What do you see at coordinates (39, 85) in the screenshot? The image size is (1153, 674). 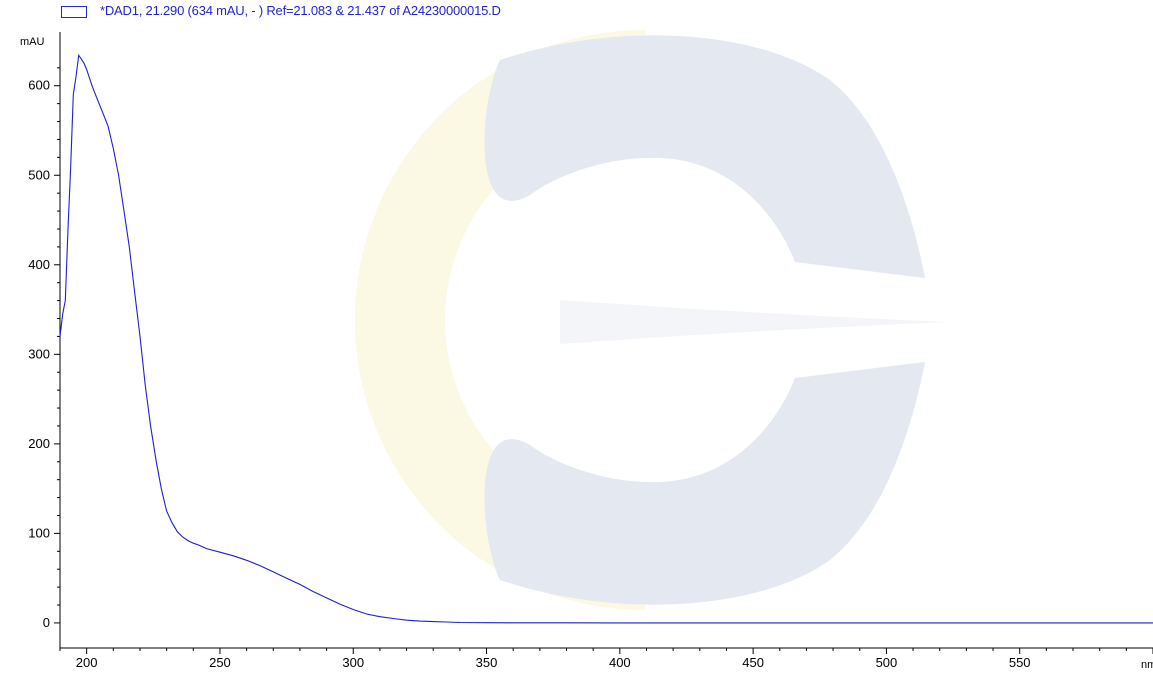 I see `y-tick-label: 600` at bounding box center [39, 85].